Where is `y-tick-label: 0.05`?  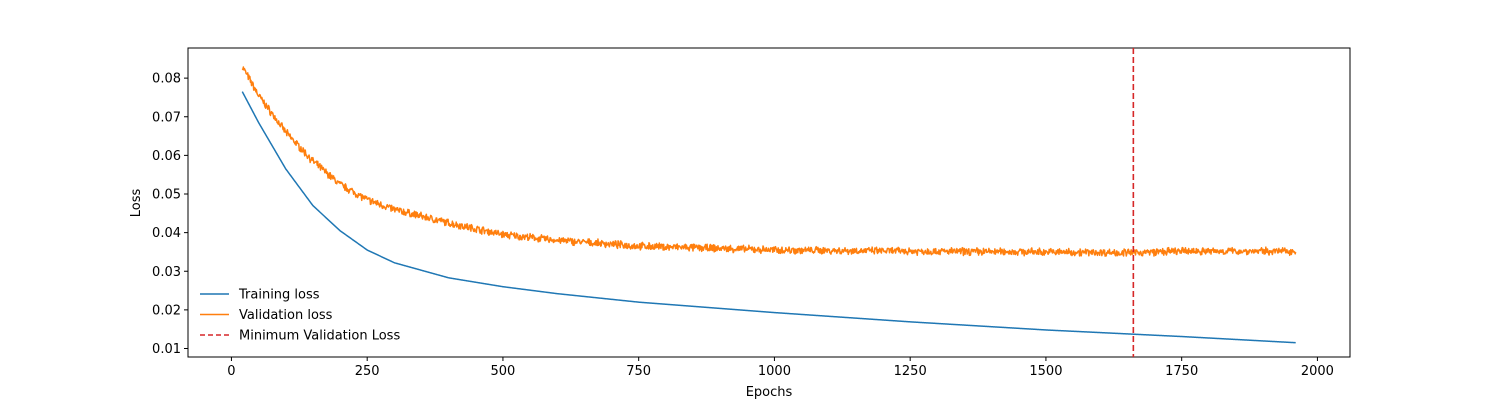 y-tick-label: 0.05 is located at coordinates (166, 195).